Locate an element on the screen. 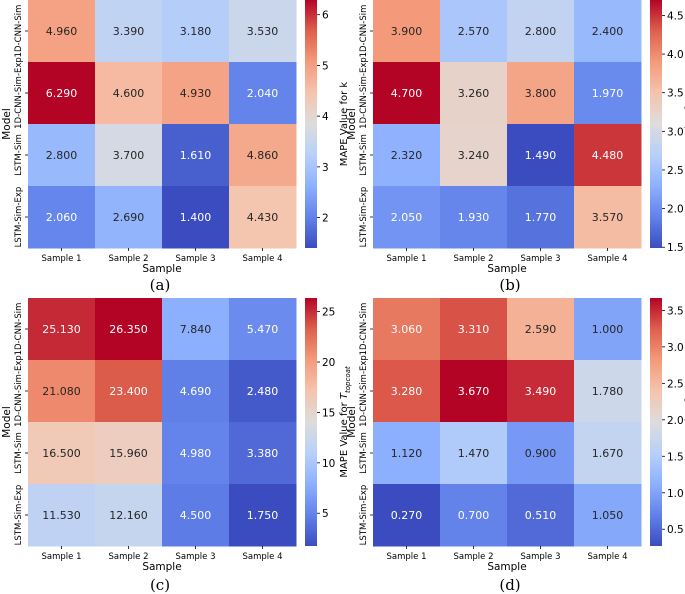 This screenshot has width=685, height=594. cell-value-label: 1.670 is located at coordinates (608, 453).